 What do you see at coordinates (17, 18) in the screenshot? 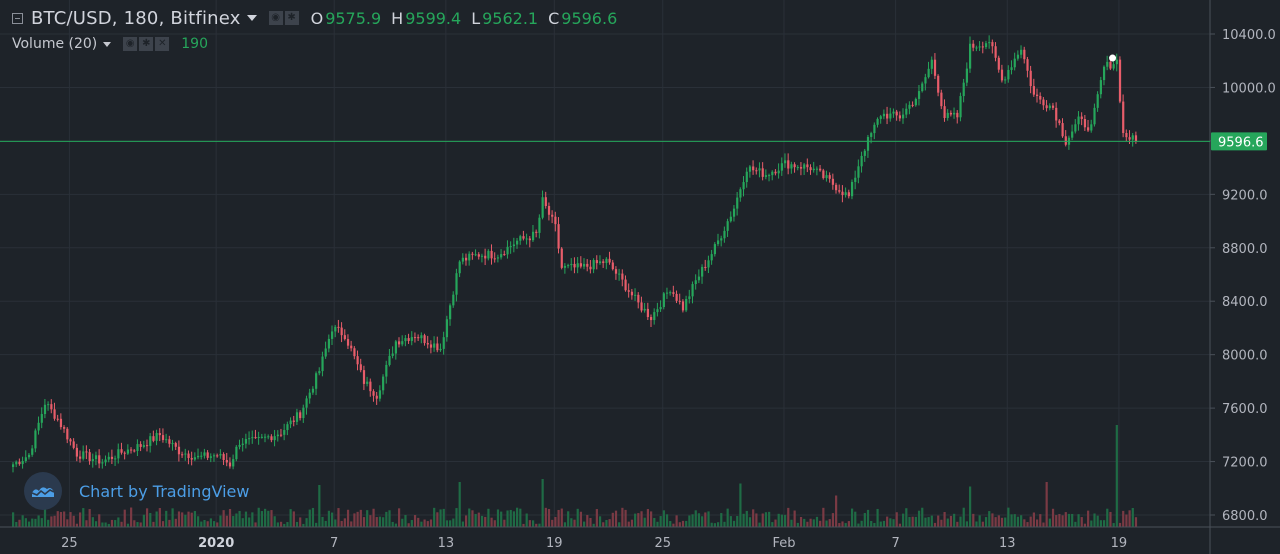
I see `collapse-icon` at bounding box center [17, 18].